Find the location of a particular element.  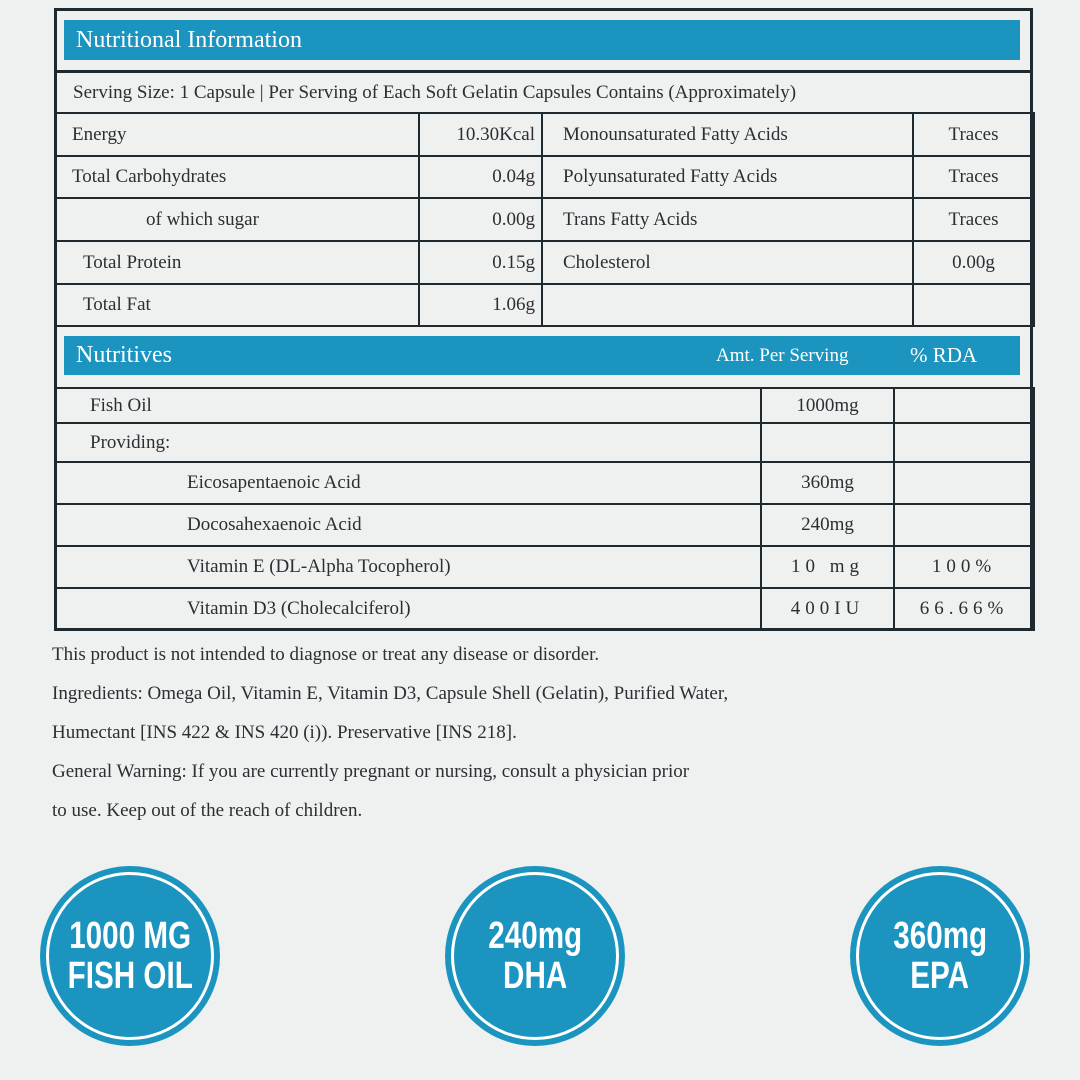

table-cell: 360mg is located at coordinates (827, 483).